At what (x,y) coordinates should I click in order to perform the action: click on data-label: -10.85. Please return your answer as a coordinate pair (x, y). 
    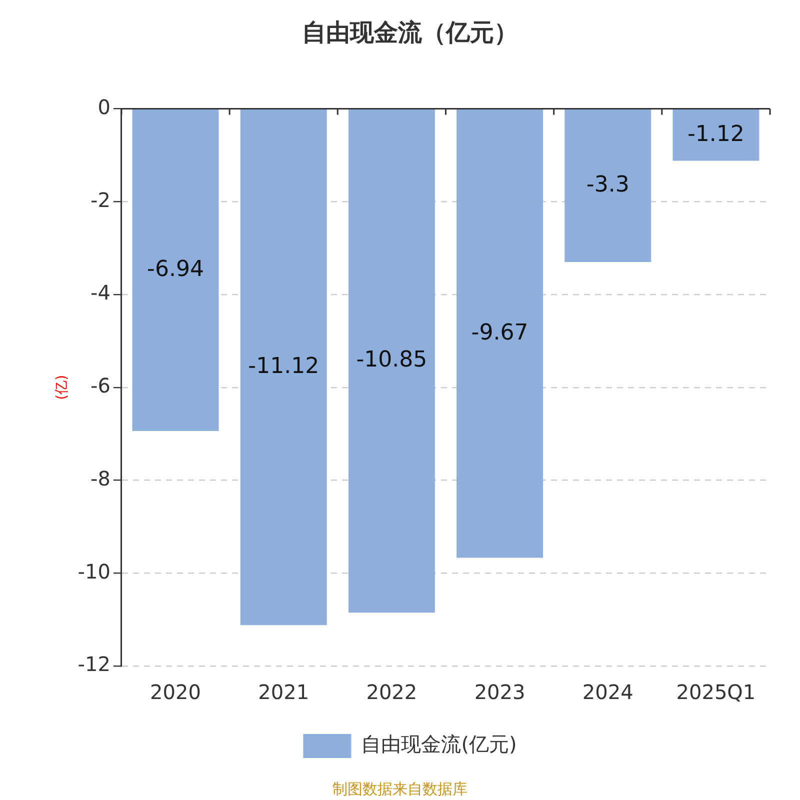
    Looking at the image, I should click on (392, 360).